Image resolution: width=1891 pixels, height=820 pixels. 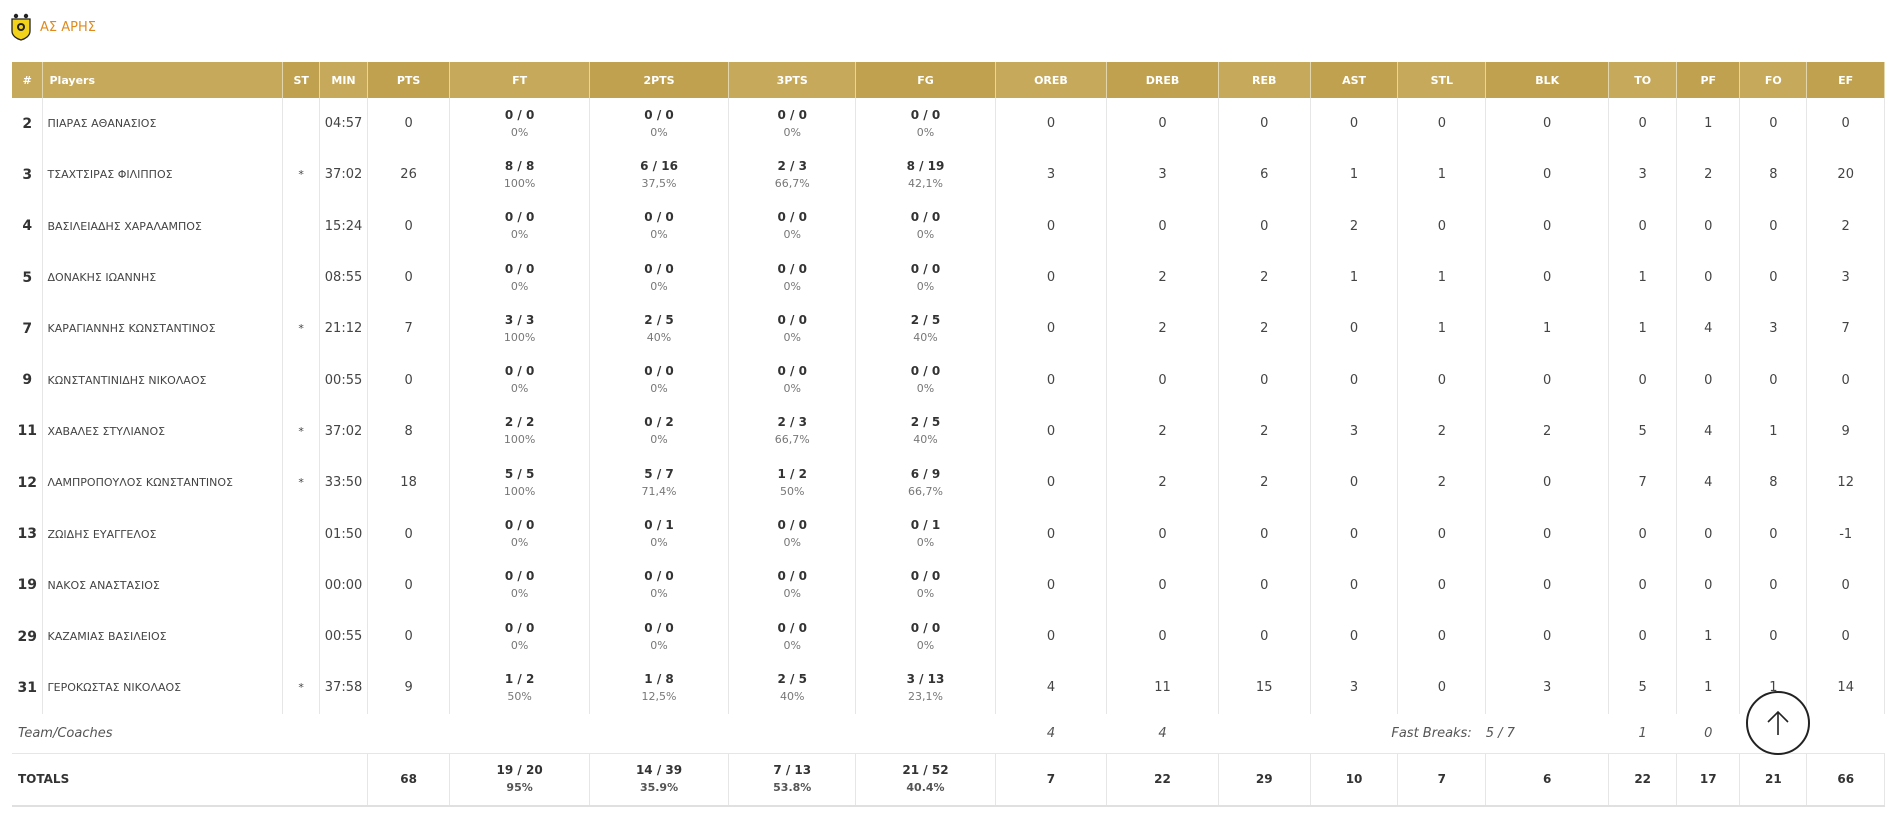 What do you see at coordinates (659, 422) in the screenshot?
I see `p2-made-attempted: 0 / 2` at bounding box center [659, 422].